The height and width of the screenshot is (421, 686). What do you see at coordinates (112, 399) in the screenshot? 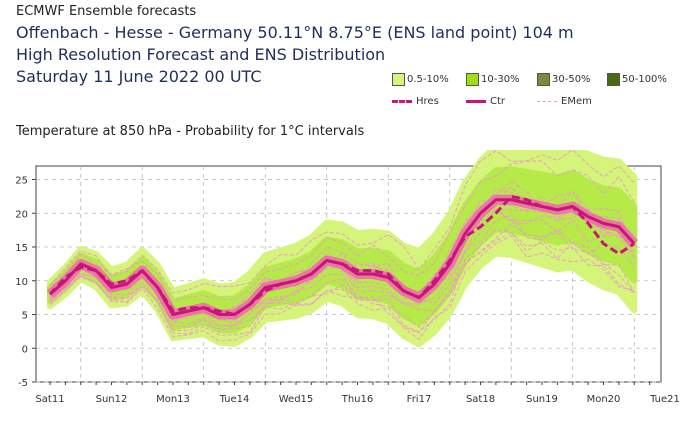
I see `x-tick-label: Sun12` at bounding box center [112, 399].